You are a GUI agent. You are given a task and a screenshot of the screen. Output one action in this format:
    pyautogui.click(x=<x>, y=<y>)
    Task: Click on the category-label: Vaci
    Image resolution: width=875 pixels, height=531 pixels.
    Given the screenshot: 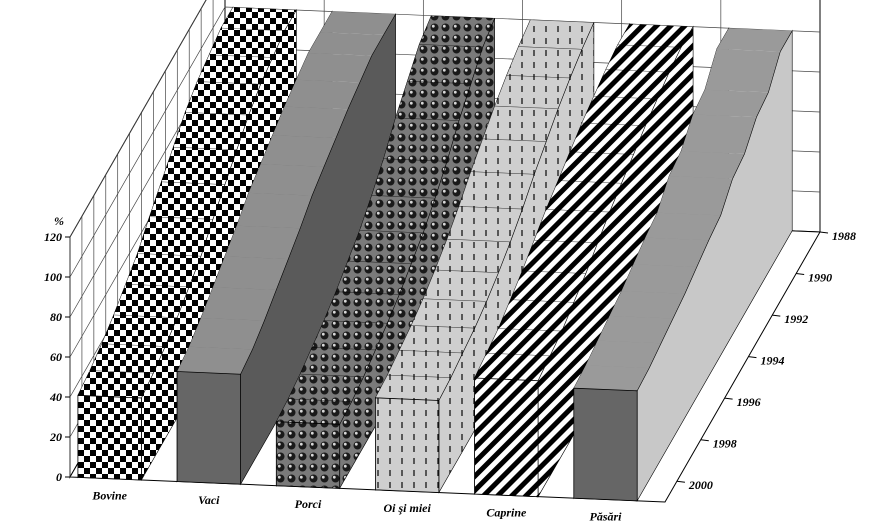 What is the action you would take?
    pyautogui.click(x=209, y=500)
    